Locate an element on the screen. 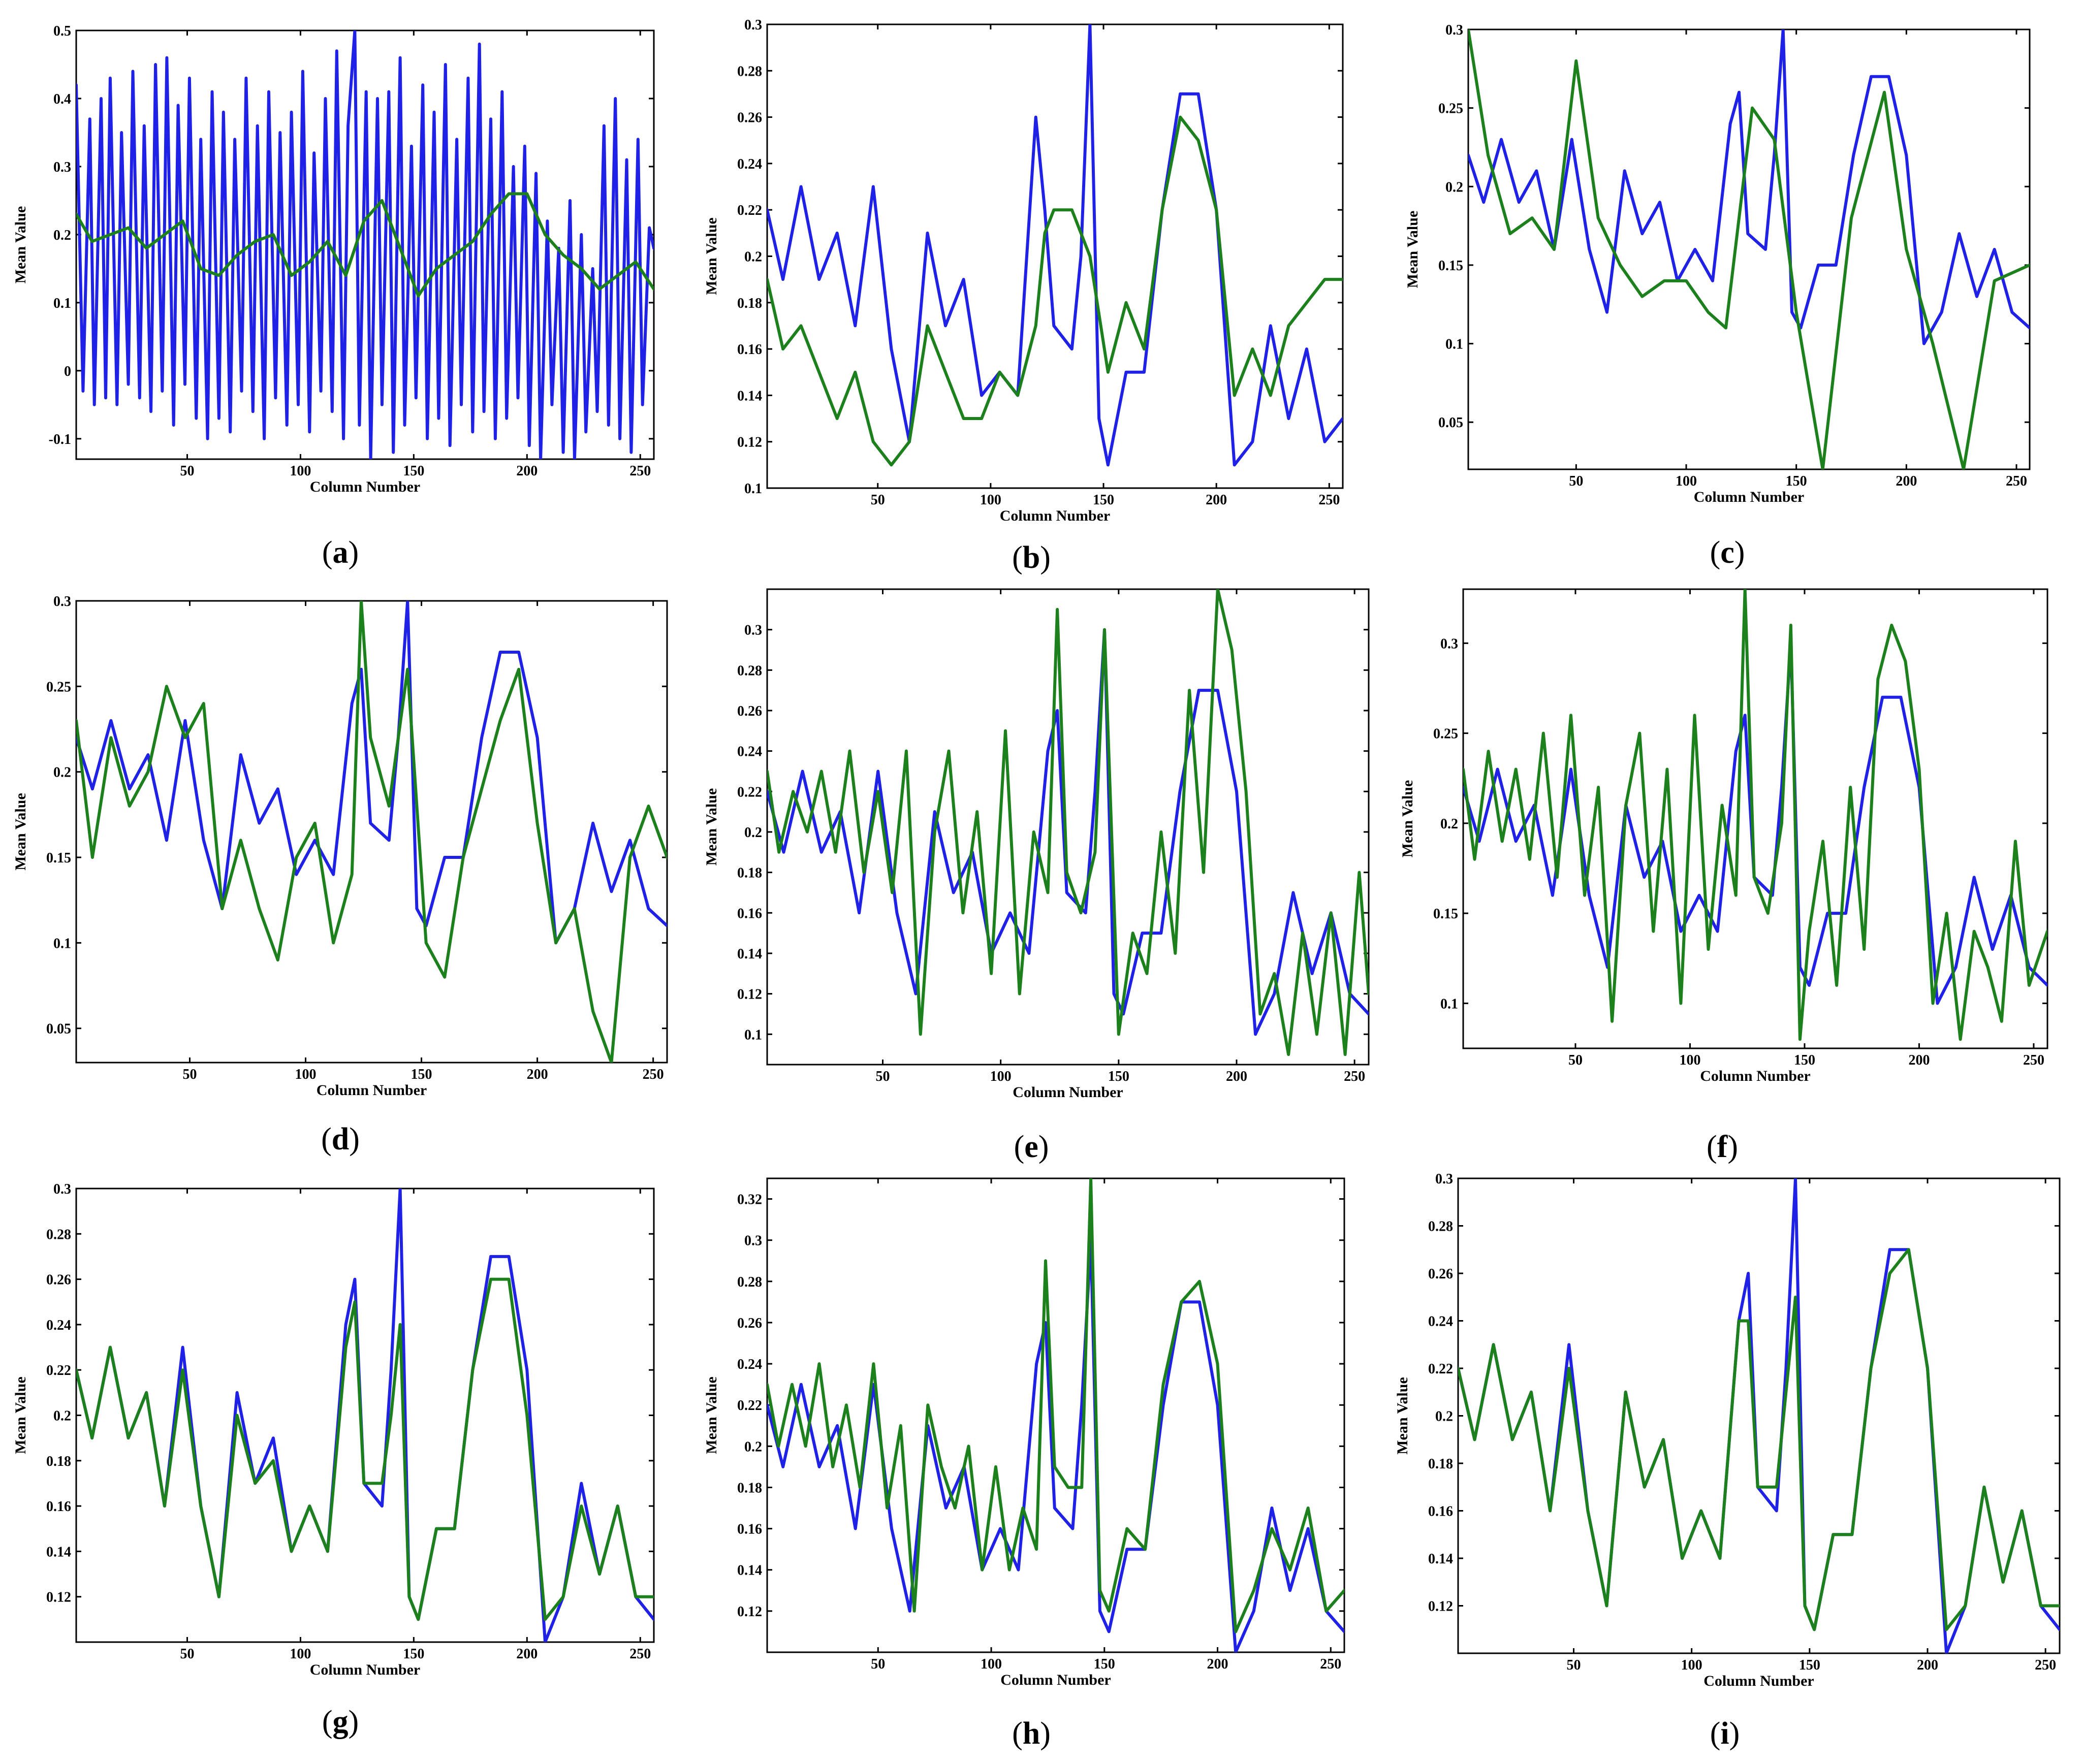  series-line-blue is located at coordinates (1755, 823).